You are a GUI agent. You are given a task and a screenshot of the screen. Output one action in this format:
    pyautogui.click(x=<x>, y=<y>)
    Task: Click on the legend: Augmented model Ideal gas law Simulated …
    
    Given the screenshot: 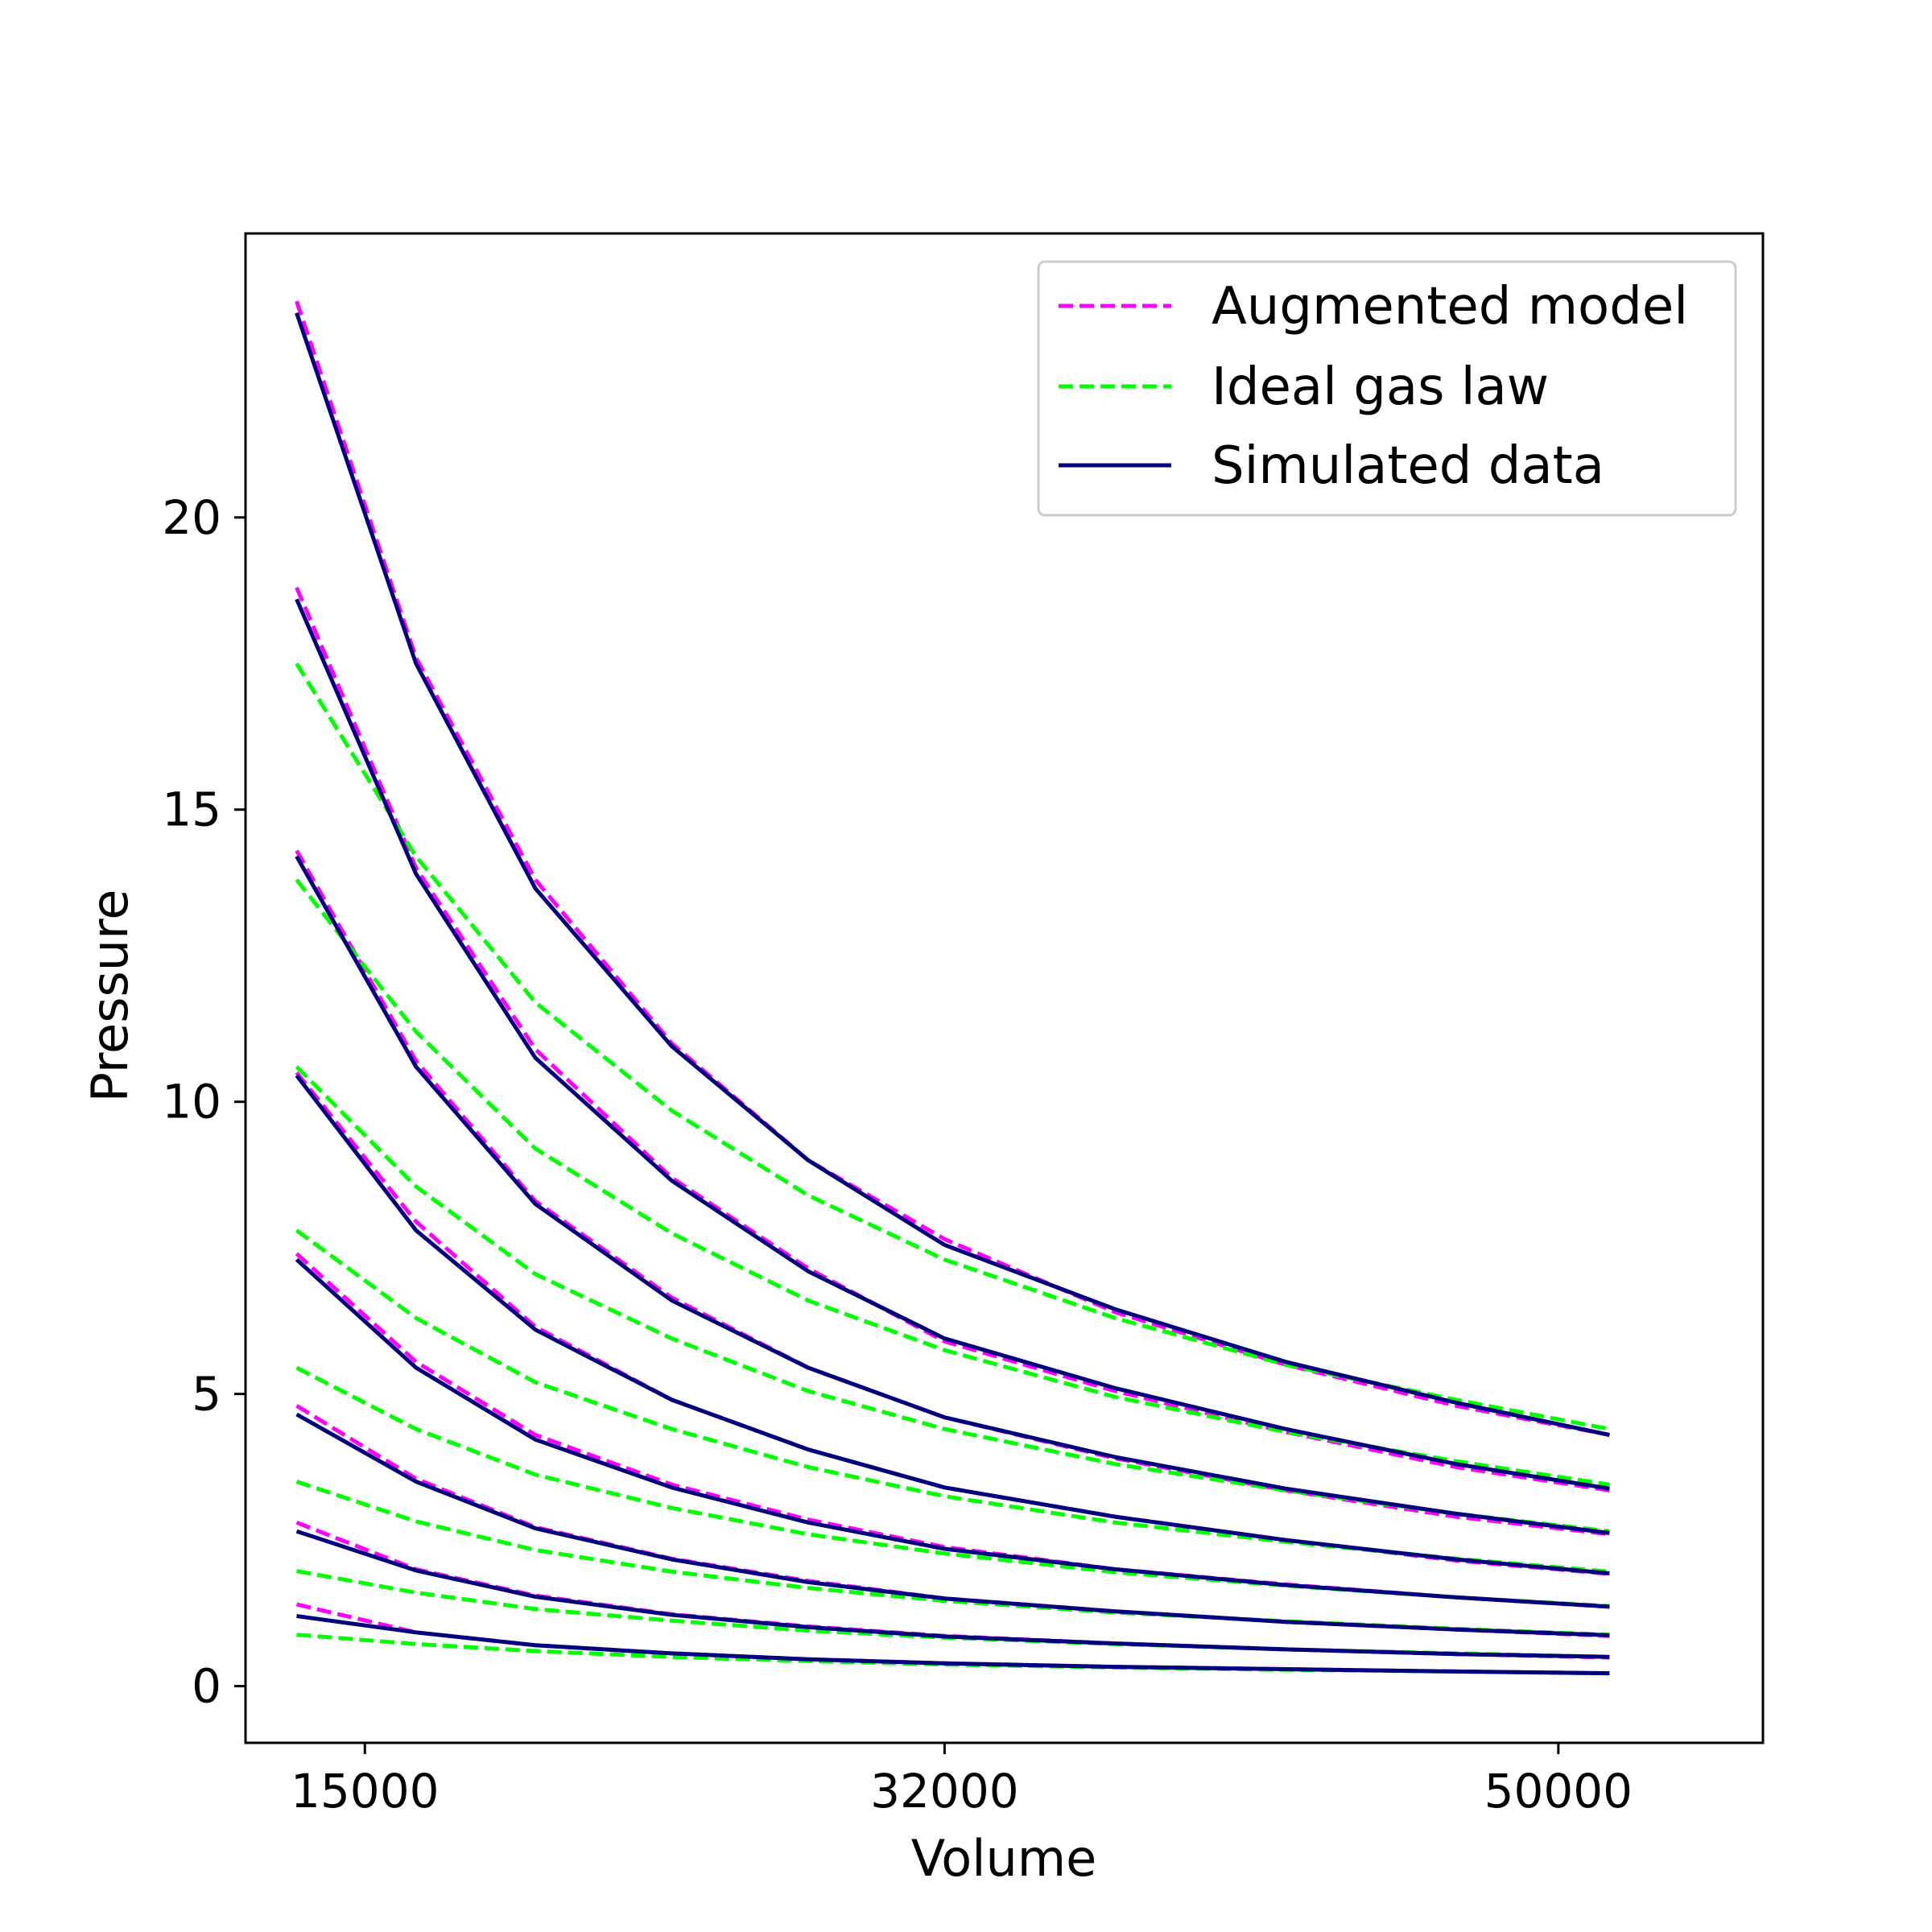 What is the action you would take?
    pyautogui.click(x=1387, y=388)
    